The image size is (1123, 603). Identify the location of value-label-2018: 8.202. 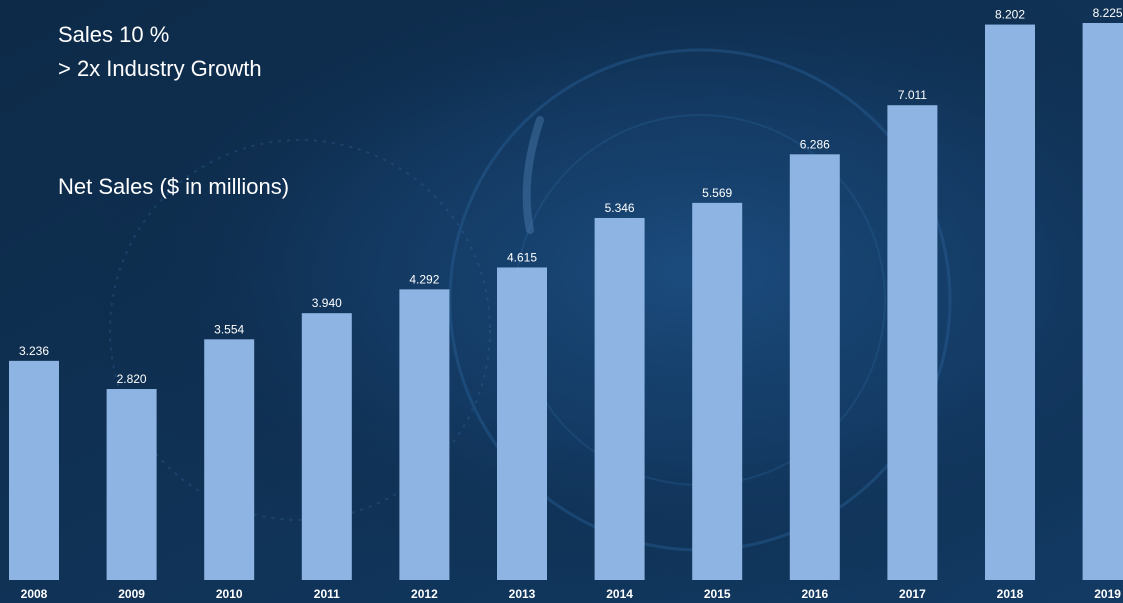
(1010, 15).